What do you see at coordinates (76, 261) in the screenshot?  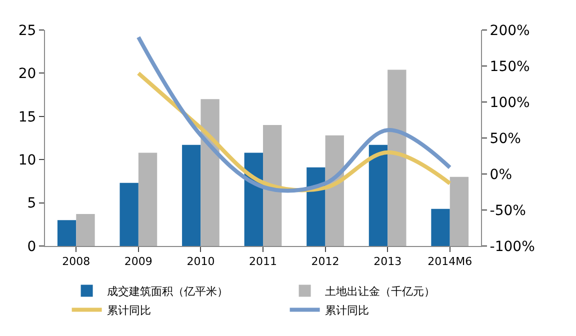 I see `x-tick-label: 2008` at bounding box center [76, 261].